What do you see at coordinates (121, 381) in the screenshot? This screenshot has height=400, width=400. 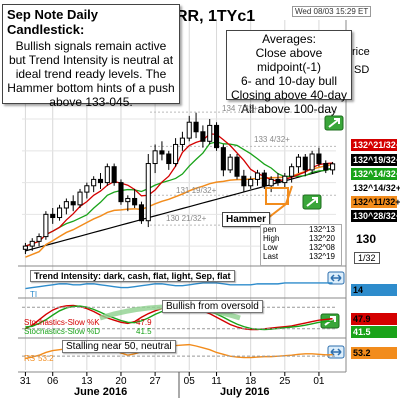 I see `x-tick-label: 20` at bounding box center [121, 381].